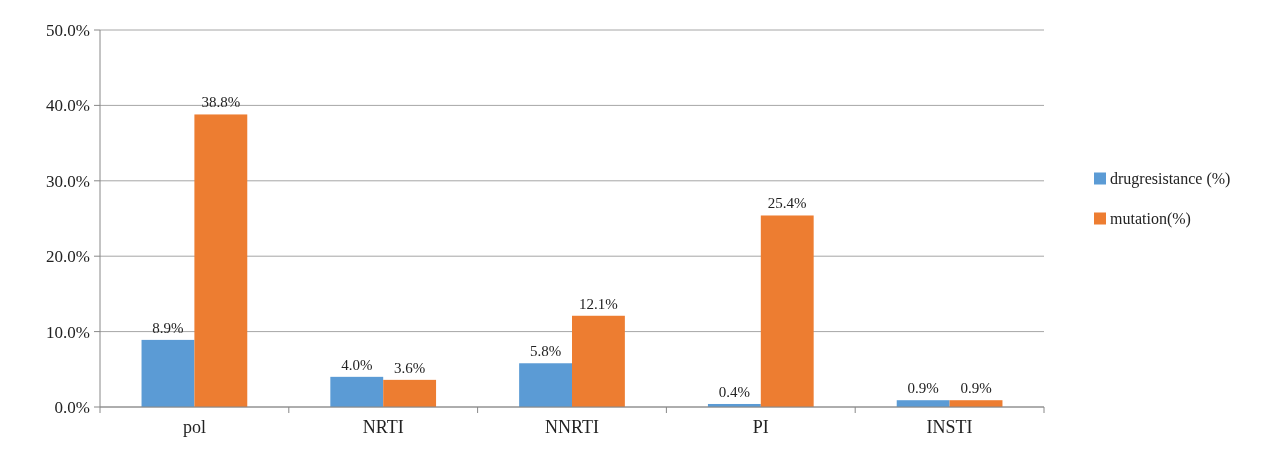  Describe the element at coordinates (357, 364) in the screenshot. I see `data-label: 4.0%` at that location.